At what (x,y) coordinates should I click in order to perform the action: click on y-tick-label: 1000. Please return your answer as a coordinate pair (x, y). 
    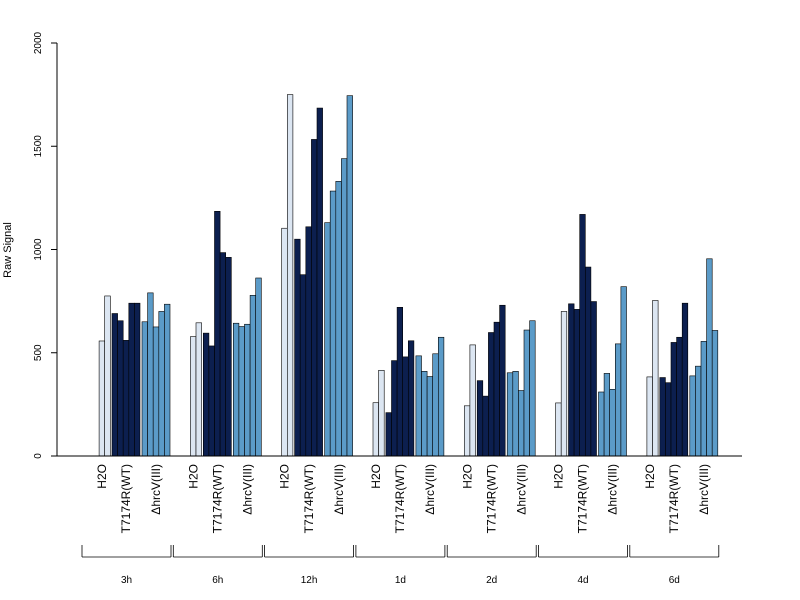
    Looking at the image, I should click on (38, 249).